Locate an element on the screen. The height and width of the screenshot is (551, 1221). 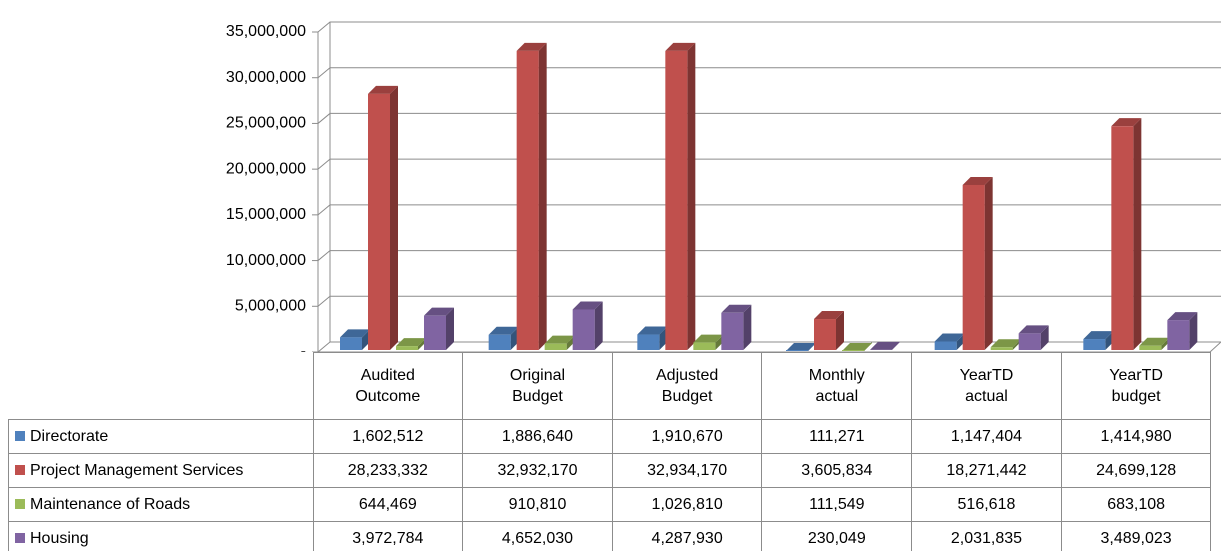
x-tick-label: Audited Outcome is located at coordinates (388, 386).